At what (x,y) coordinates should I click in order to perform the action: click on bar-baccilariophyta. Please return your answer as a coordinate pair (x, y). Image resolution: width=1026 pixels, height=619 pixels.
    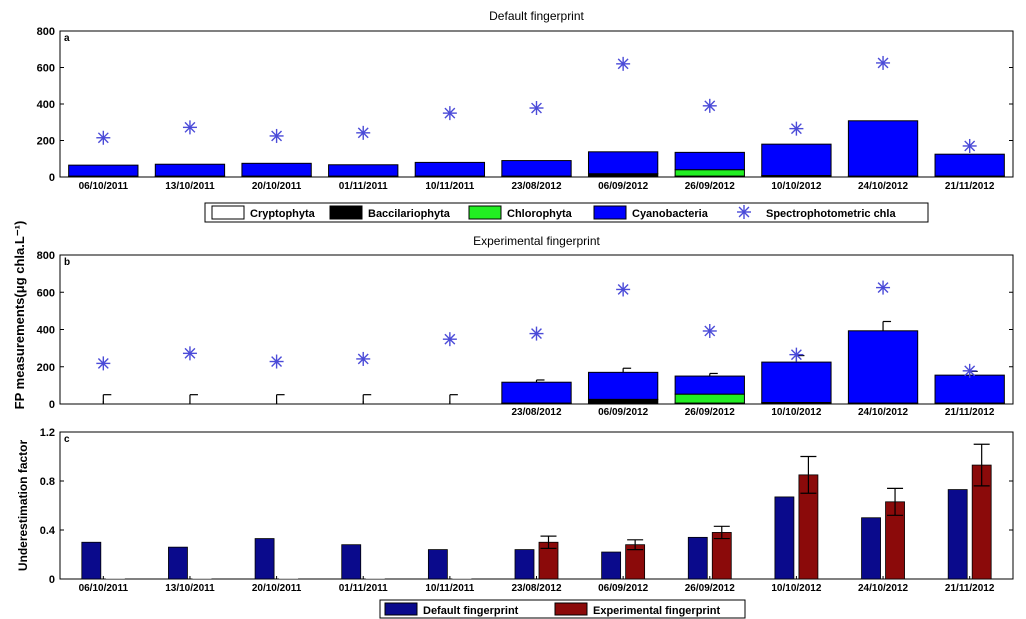
    Looking at the image, I should click on (623, 401).